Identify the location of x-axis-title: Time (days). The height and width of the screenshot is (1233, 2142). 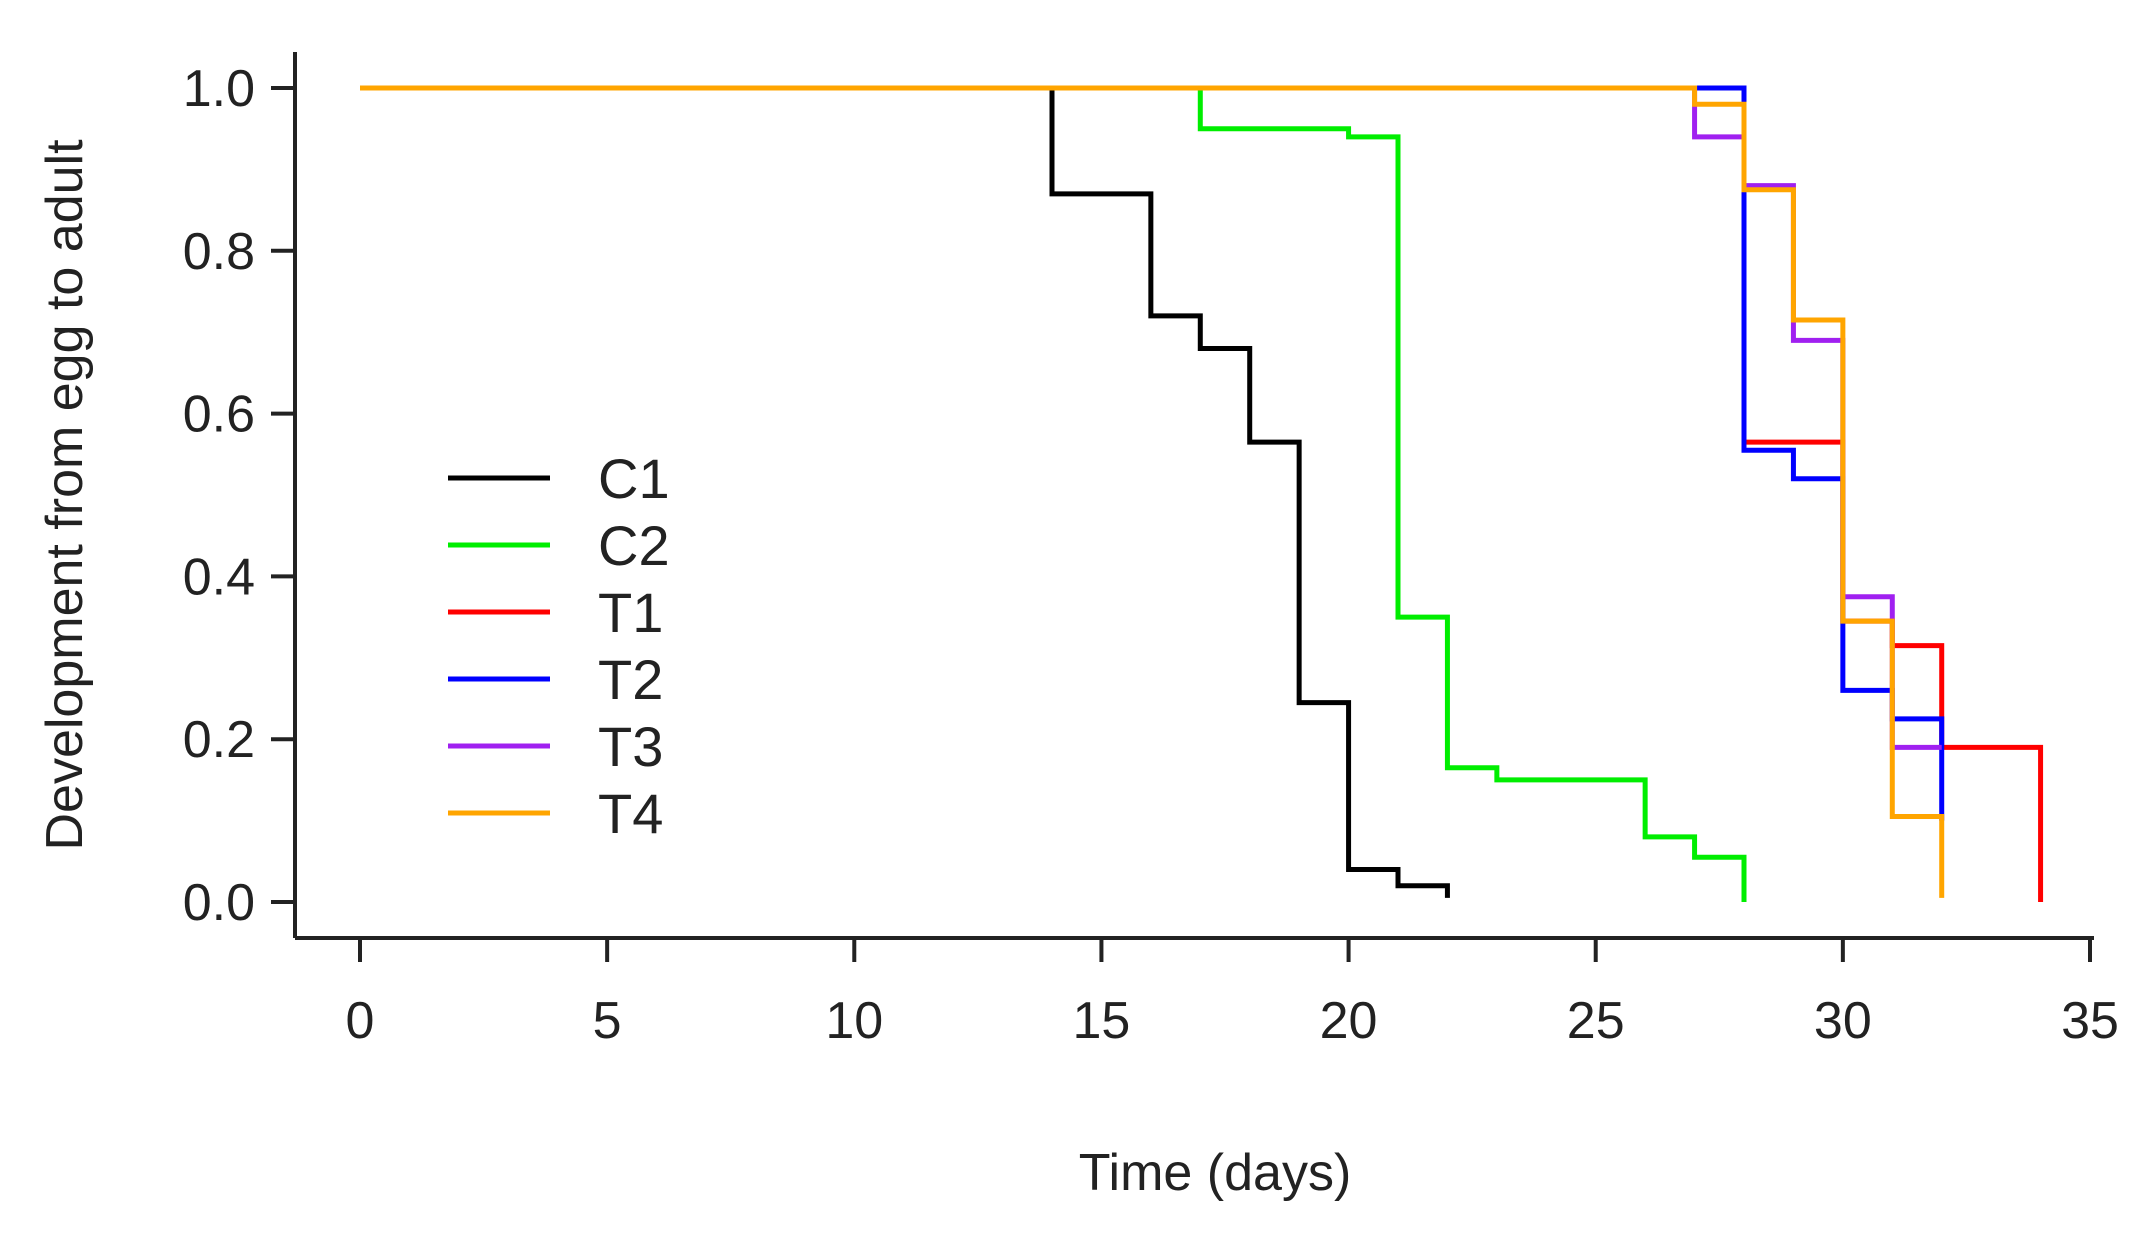
(1215, 1173).